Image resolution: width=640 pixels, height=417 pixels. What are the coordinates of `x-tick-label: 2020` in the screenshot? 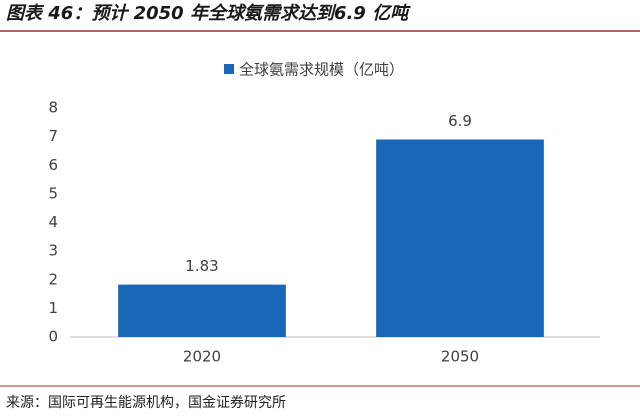 It's located at (202, 357).